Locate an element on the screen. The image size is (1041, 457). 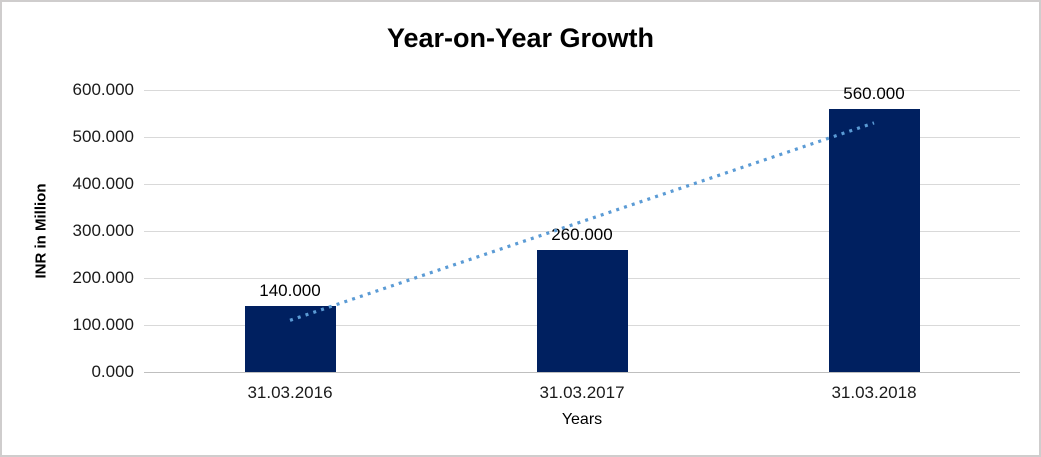
x-axis-line is located at coordinates (582, 372).